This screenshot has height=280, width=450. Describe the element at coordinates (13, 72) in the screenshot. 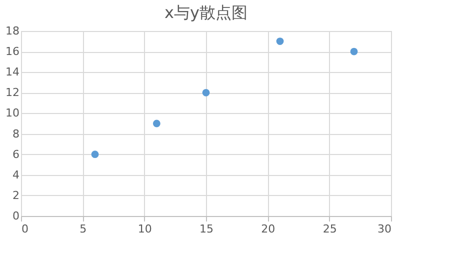

I see `y-tick-label: 14` at that location.